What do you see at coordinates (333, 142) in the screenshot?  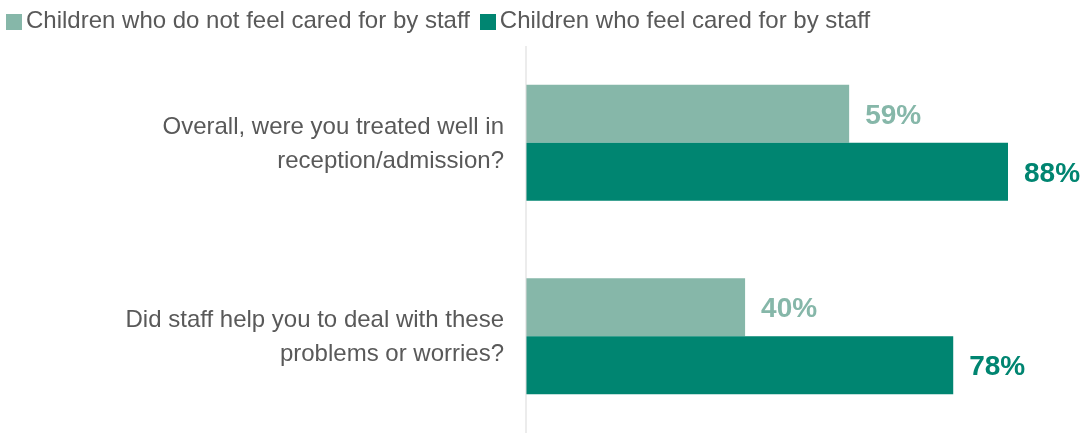 I see `y-tick-label: Overall, were you treated well in reception/admission?` at bounding box center [333, 142].